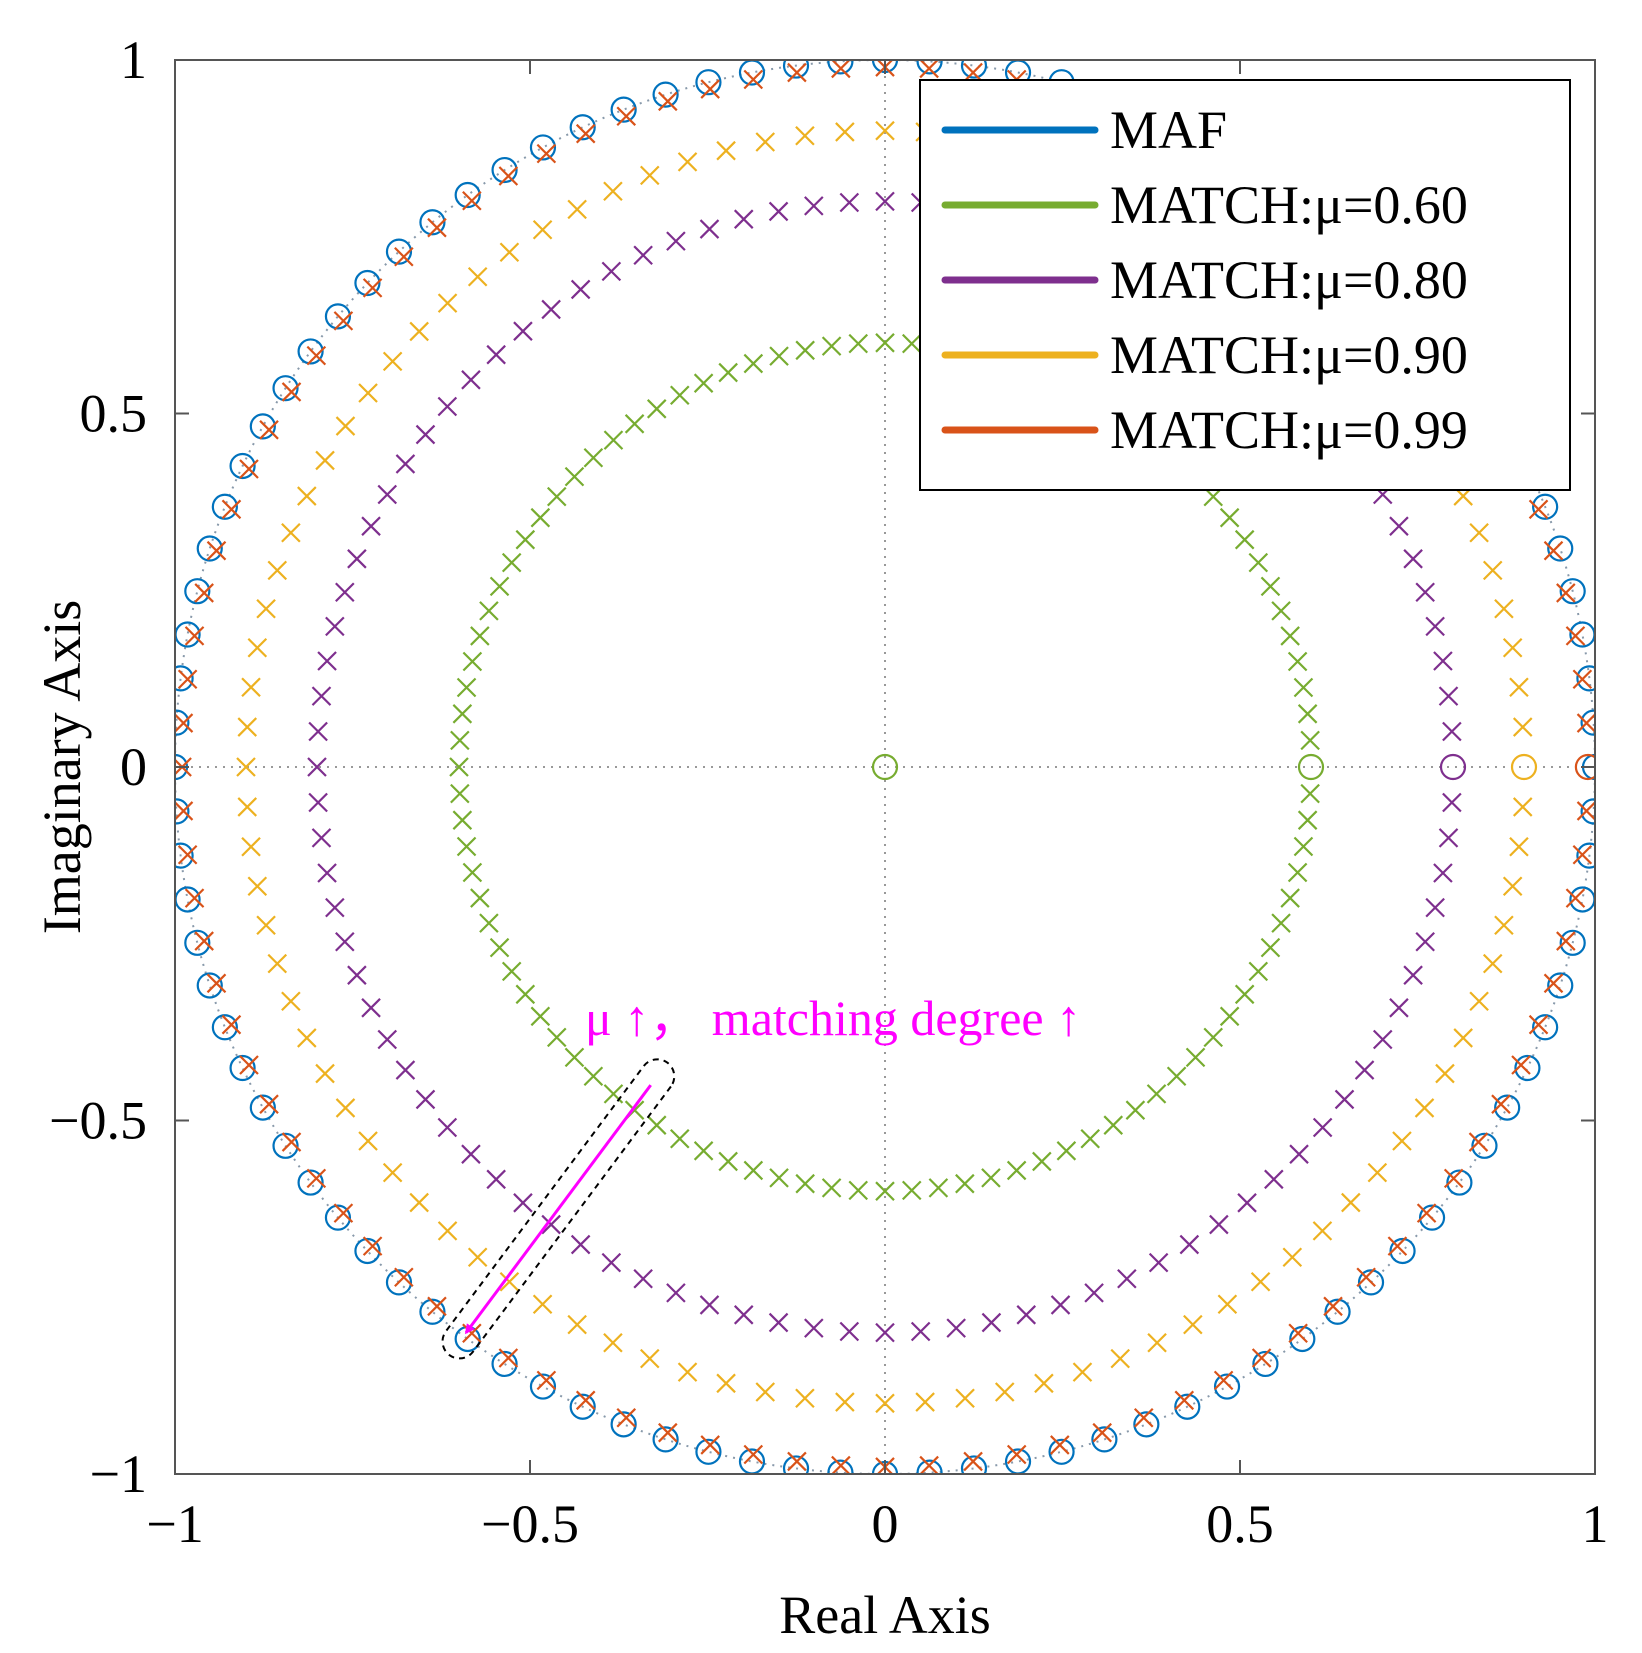 This screenshot has height=1653, width=1642. Describe the element at coordinates (761, 1175) in the screenshot. I see `annotation: μ ↑， matching degree ↑` at that location.